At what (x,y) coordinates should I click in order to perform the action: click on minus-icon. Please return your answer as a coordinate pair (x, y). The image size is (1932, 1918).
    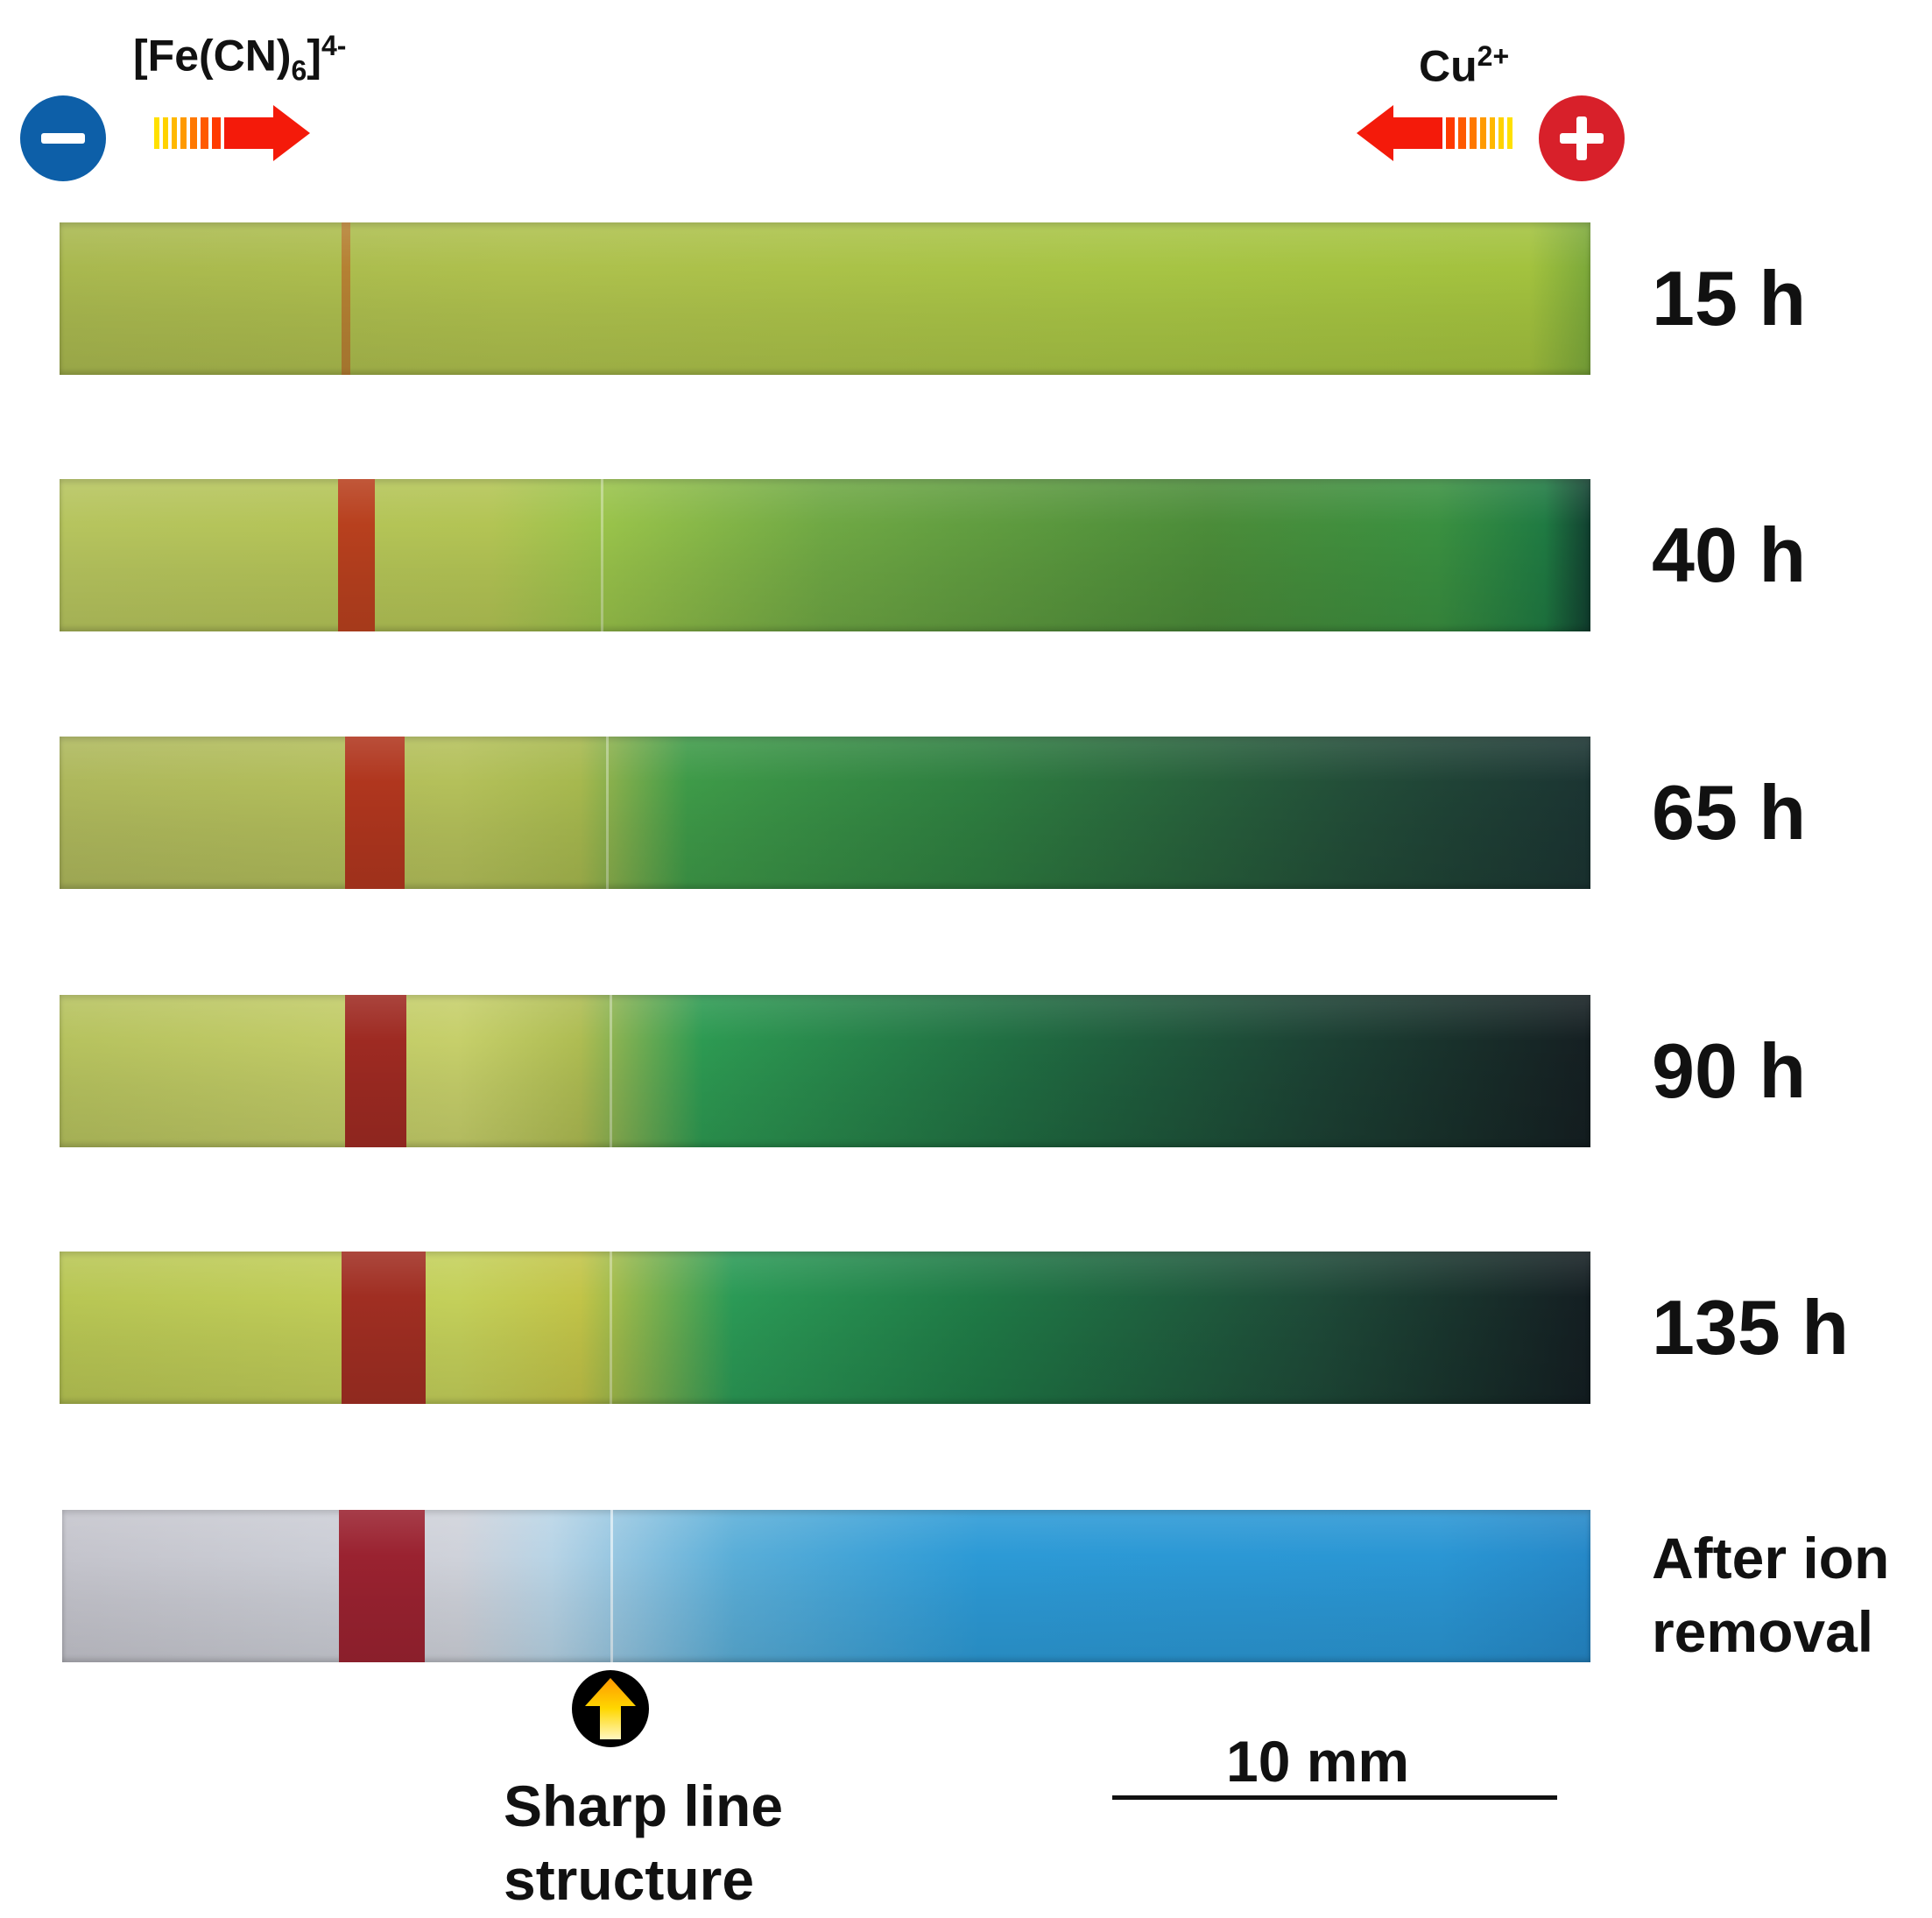
    Looking at the image, I should click on (63, 138).